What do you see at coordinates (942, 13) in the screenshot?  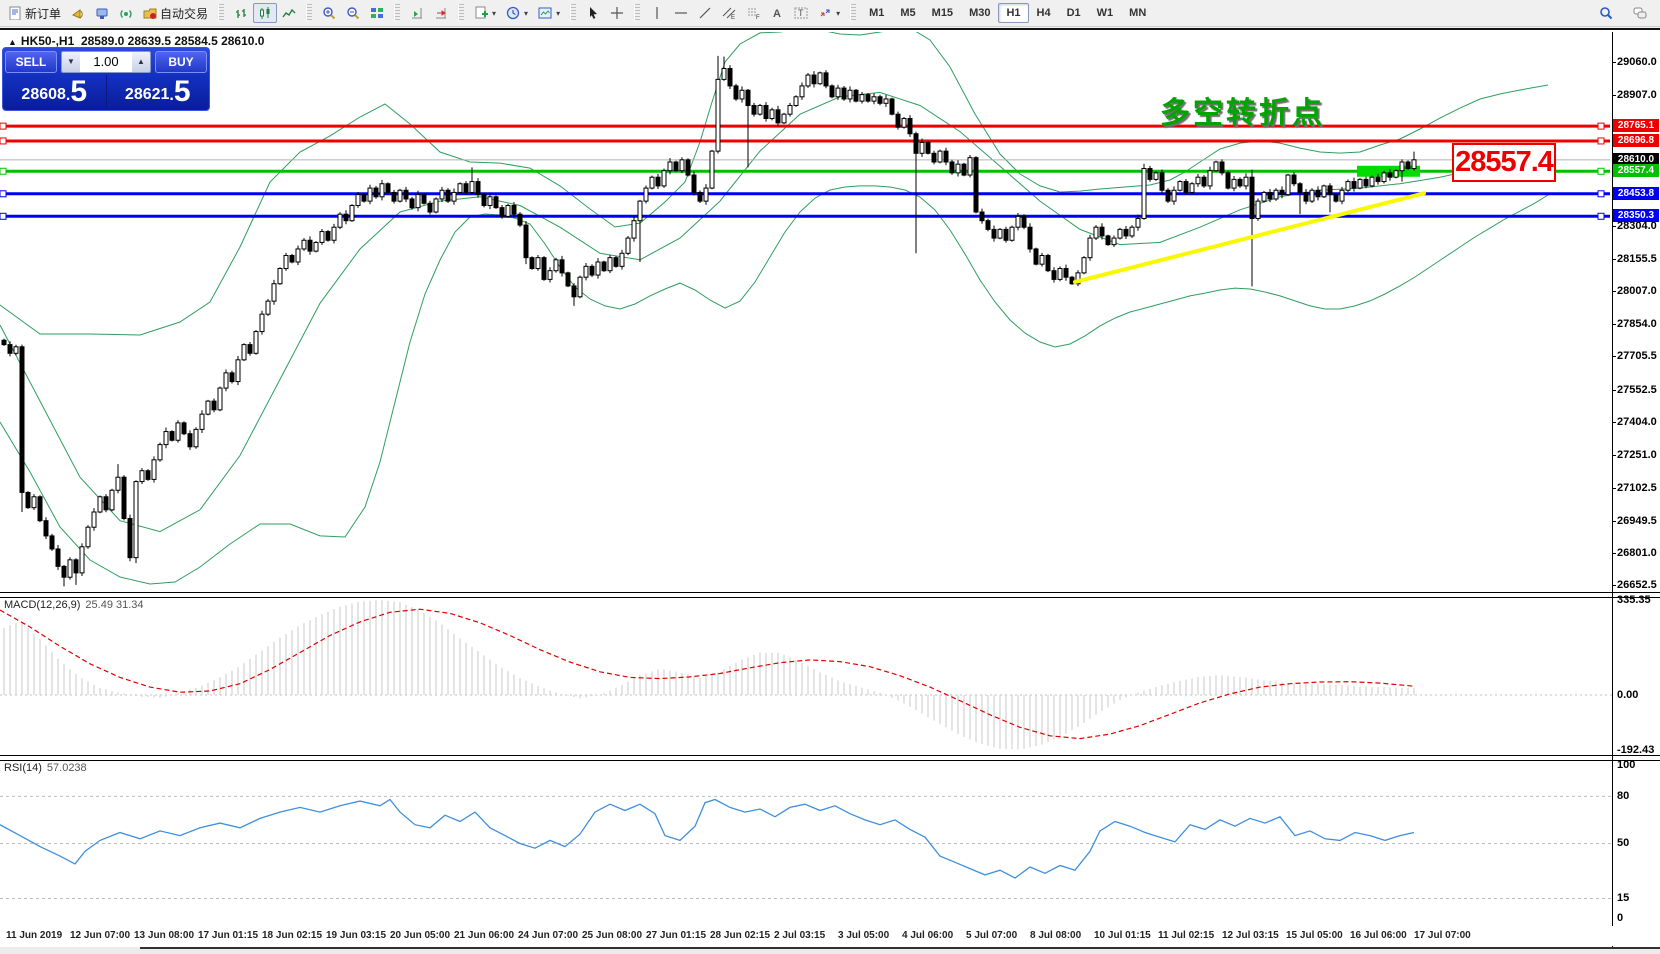 I see `timeframe-m15-button: M15` at bounding box center [942, 13].